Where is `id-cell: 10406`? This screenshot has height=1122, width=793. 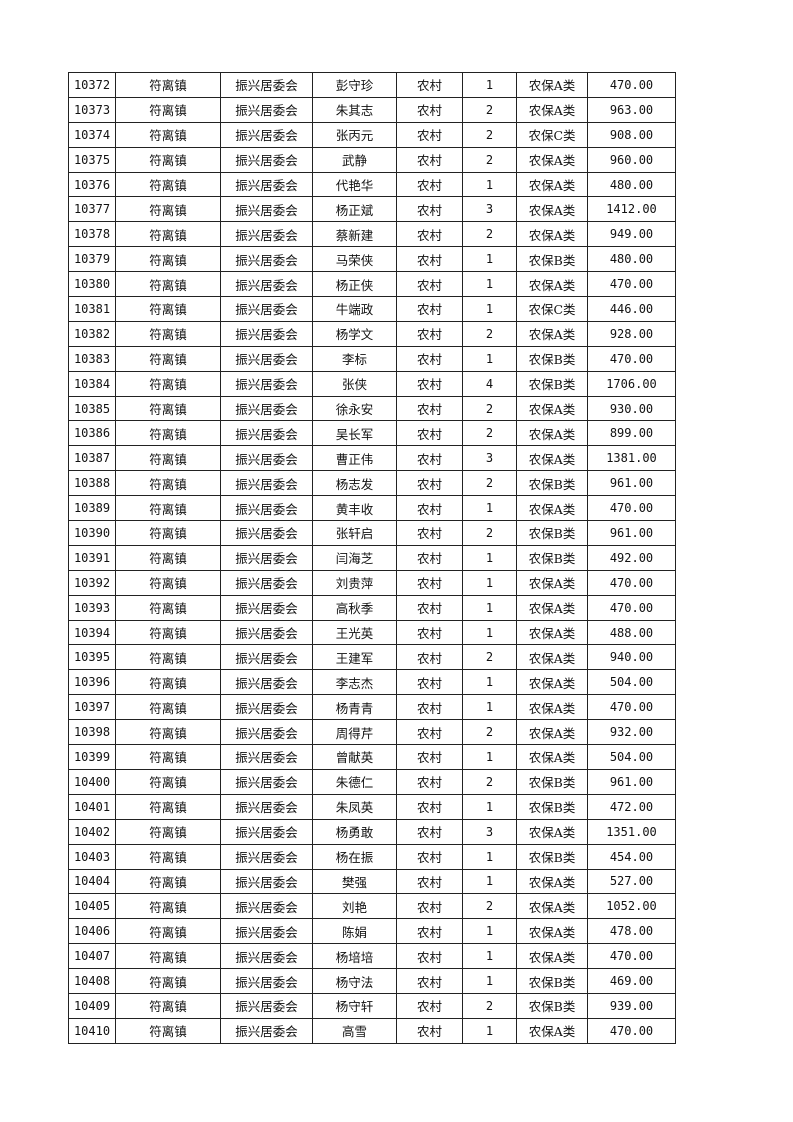 id-cell: 10406 is located at coordinates (92, 931).